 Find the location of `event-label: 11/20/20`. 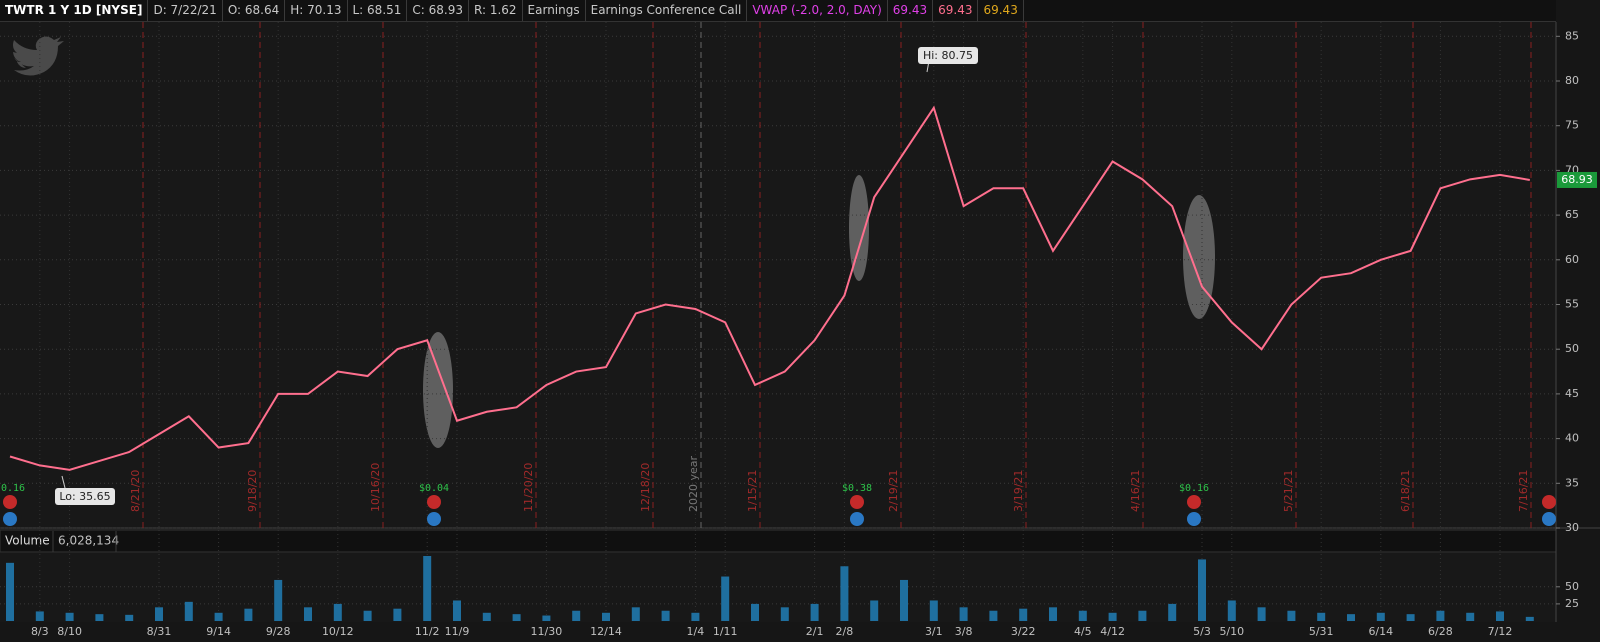

event-label: 11/20/20 is located at coordinates (528, 487).